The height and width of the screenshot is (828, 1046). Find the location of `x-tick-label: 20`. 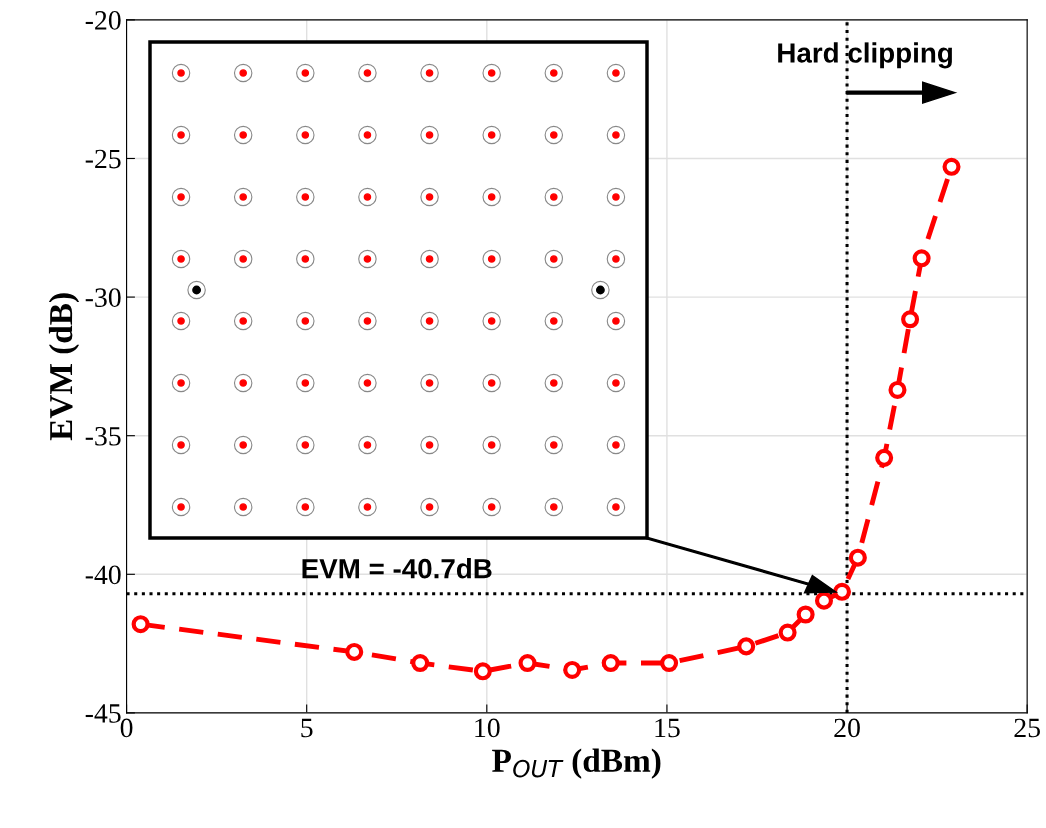

x-tick-label: 20 is located at coordinates (847, 728).